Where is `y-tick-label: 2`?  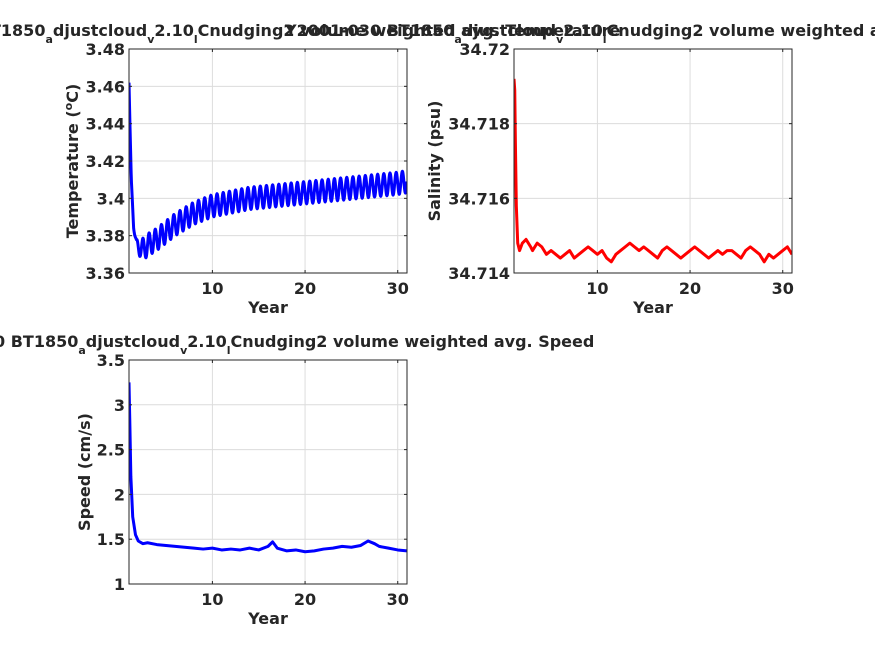 y-tick-label: 2 is located at coordinates (119, 494).